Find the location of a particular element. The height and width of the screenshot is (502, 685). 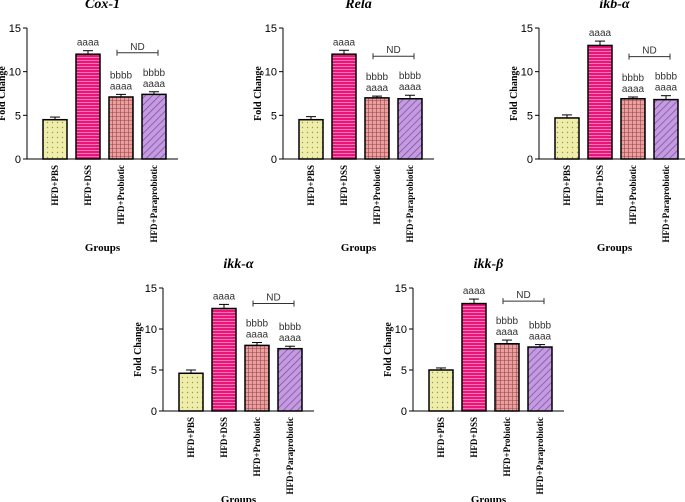

chart-title: Cox-1 is located at coordinates (102, 6).